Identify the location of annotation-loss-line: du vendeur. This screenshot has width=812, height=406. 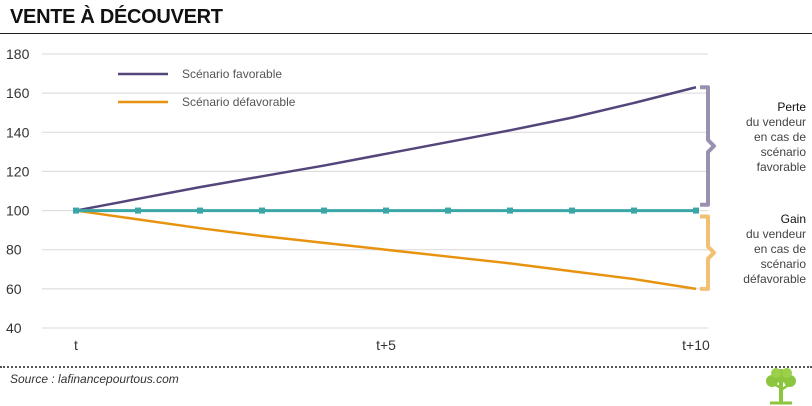
(775, 122).